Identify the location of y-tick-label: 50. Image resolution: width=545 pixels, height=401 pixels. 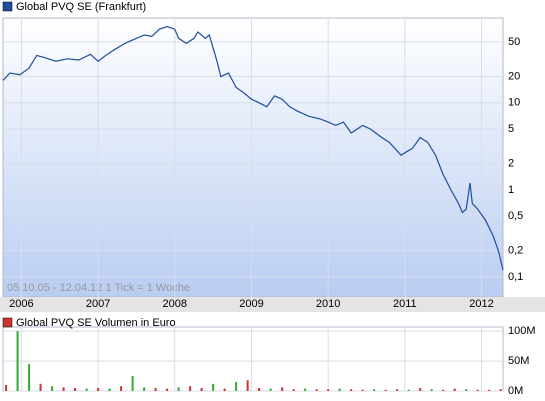
(514, 42).